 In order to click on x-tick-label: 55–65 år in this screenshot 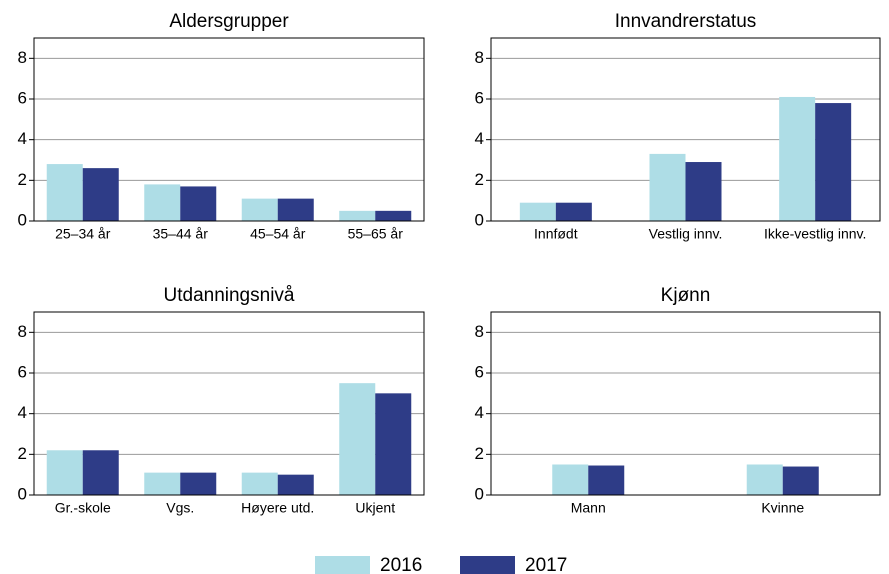, I will do `click(376, 234)`.